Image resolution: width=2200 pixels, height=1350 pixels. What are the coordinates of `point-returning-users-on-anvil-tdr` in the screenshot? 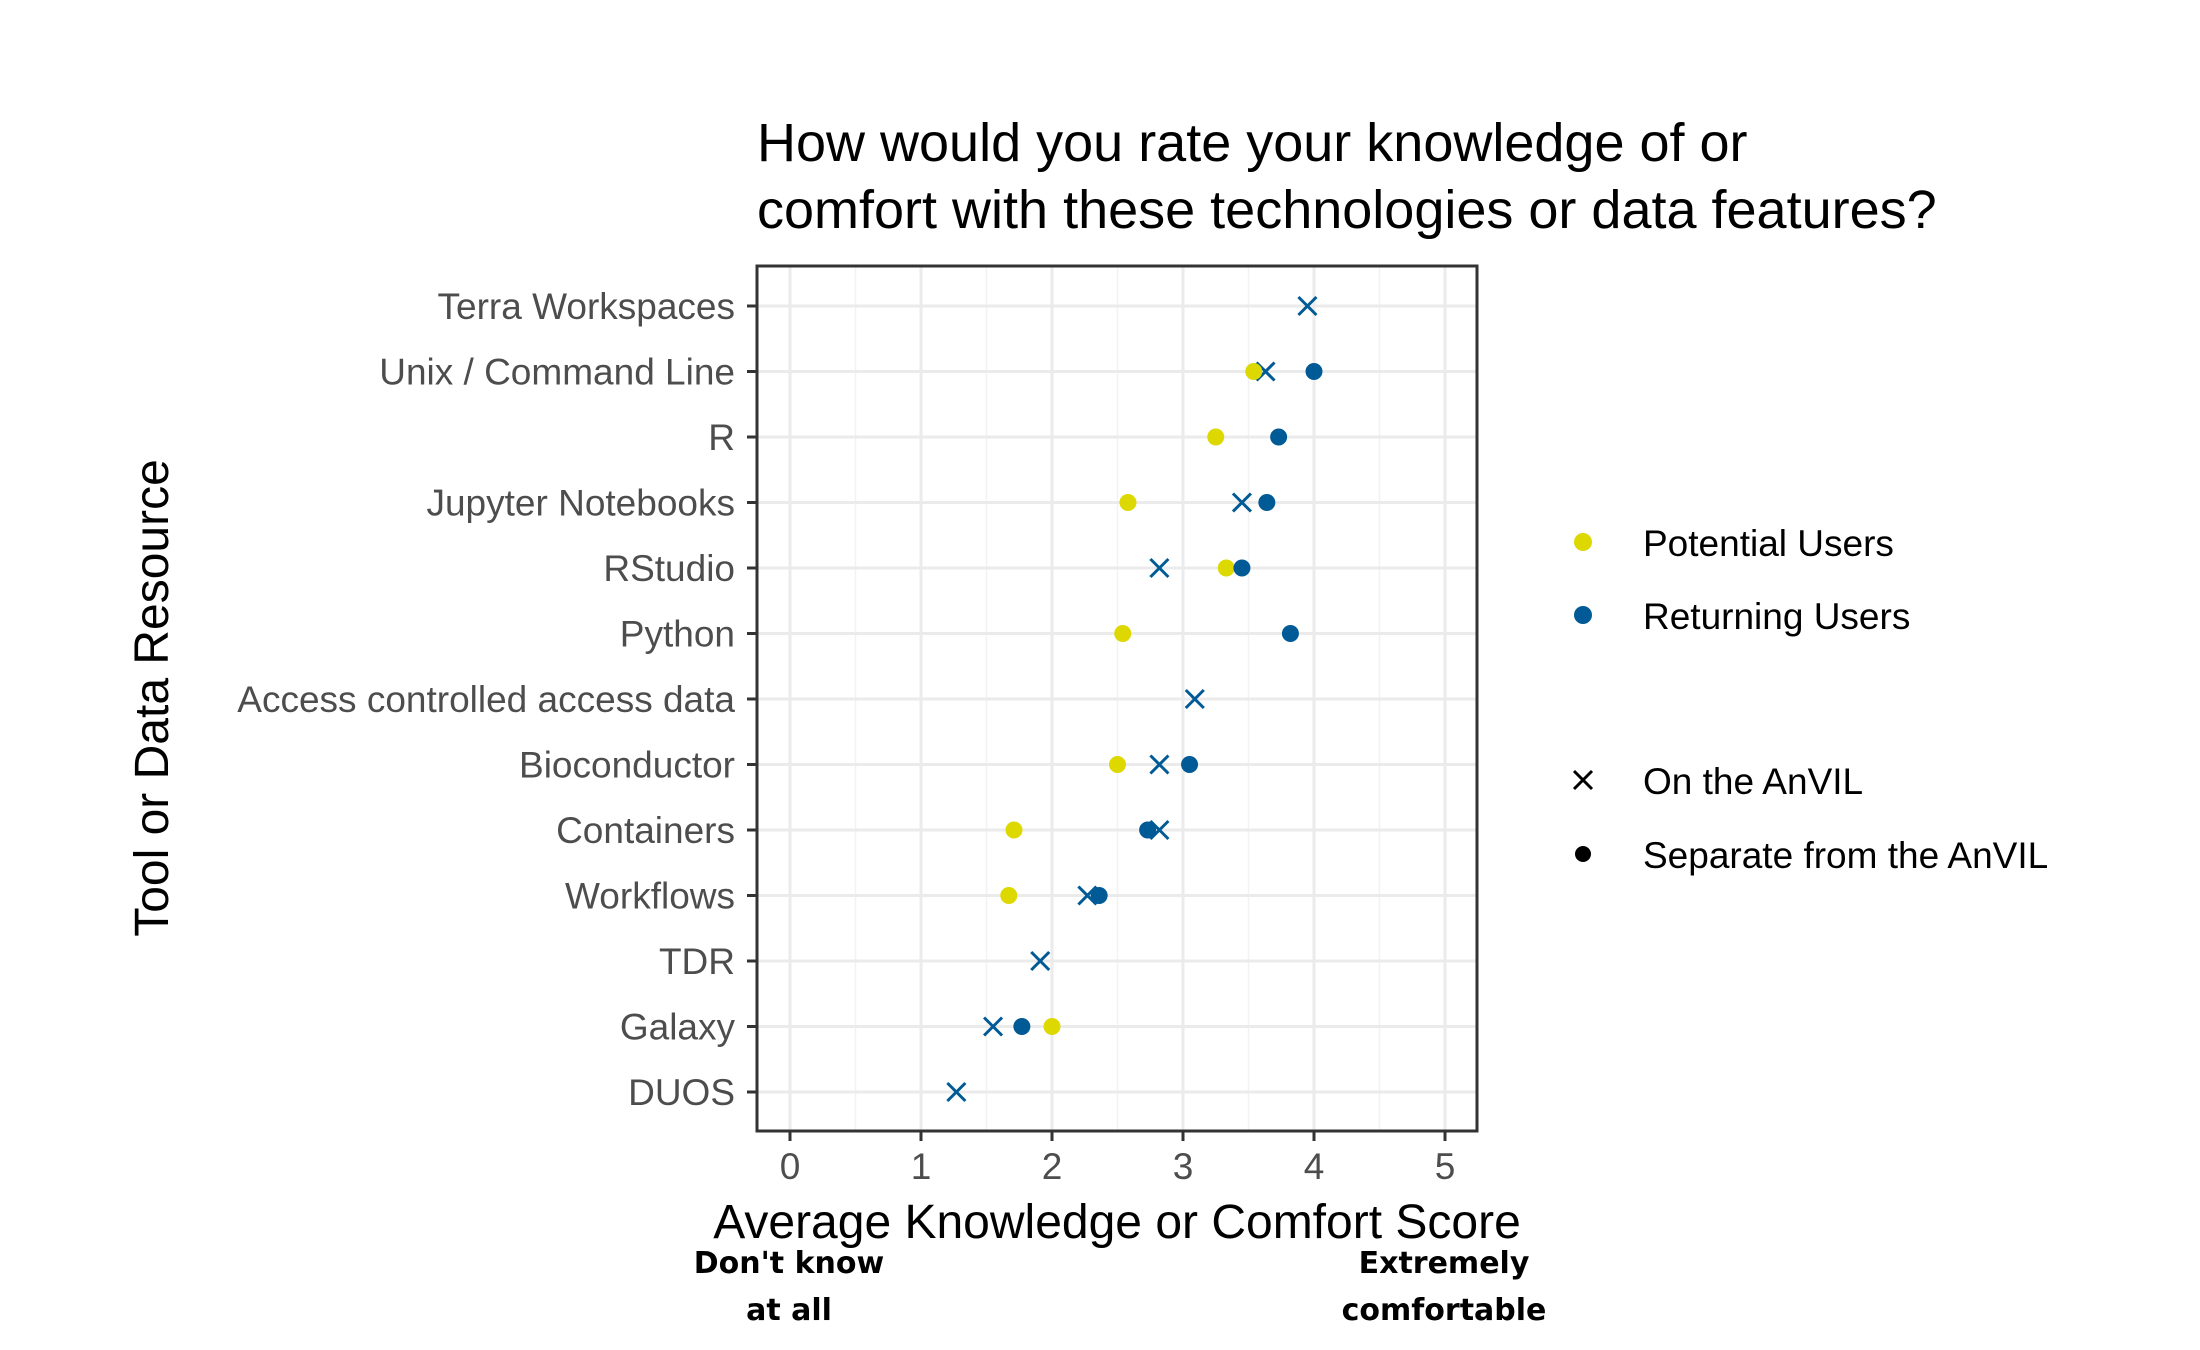 It's located at (1040, 961).